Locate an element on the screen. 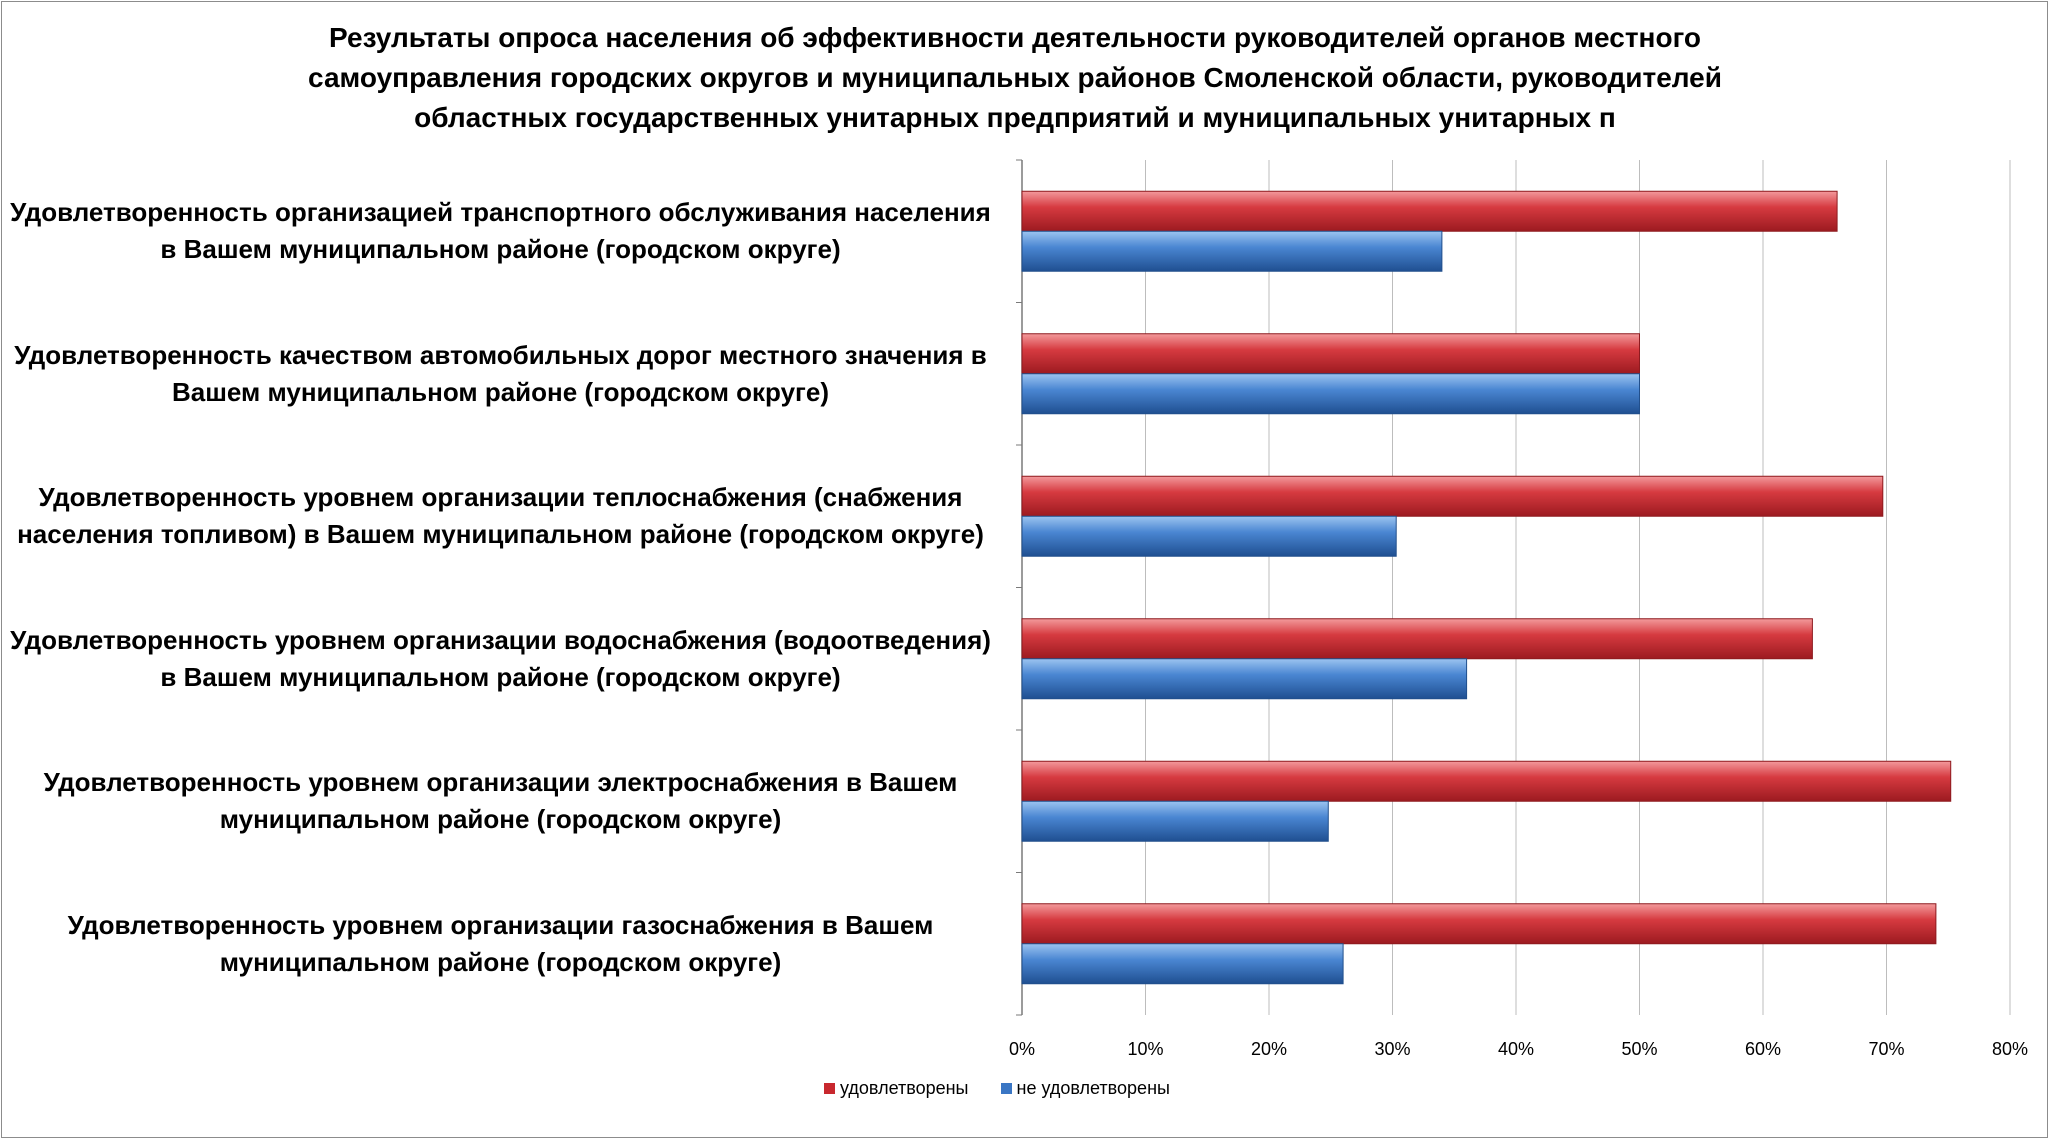 The image size is (2051, 1141). x-tick-label: 20% is located at coordinates (1269, 1049).